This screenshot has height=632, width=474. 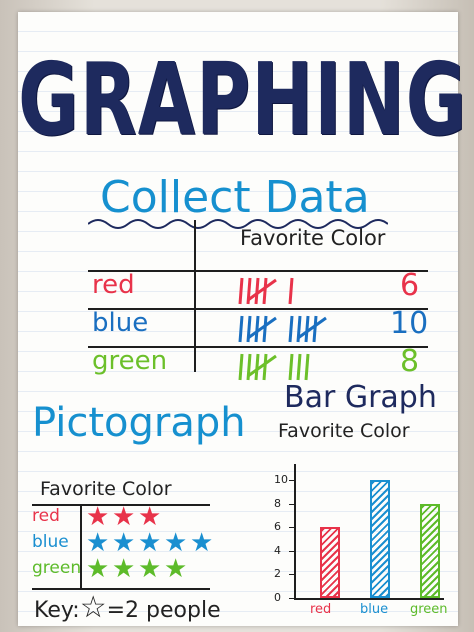 I want to click on collect-data-heading: Collect Data, so click(x=235, y=197).